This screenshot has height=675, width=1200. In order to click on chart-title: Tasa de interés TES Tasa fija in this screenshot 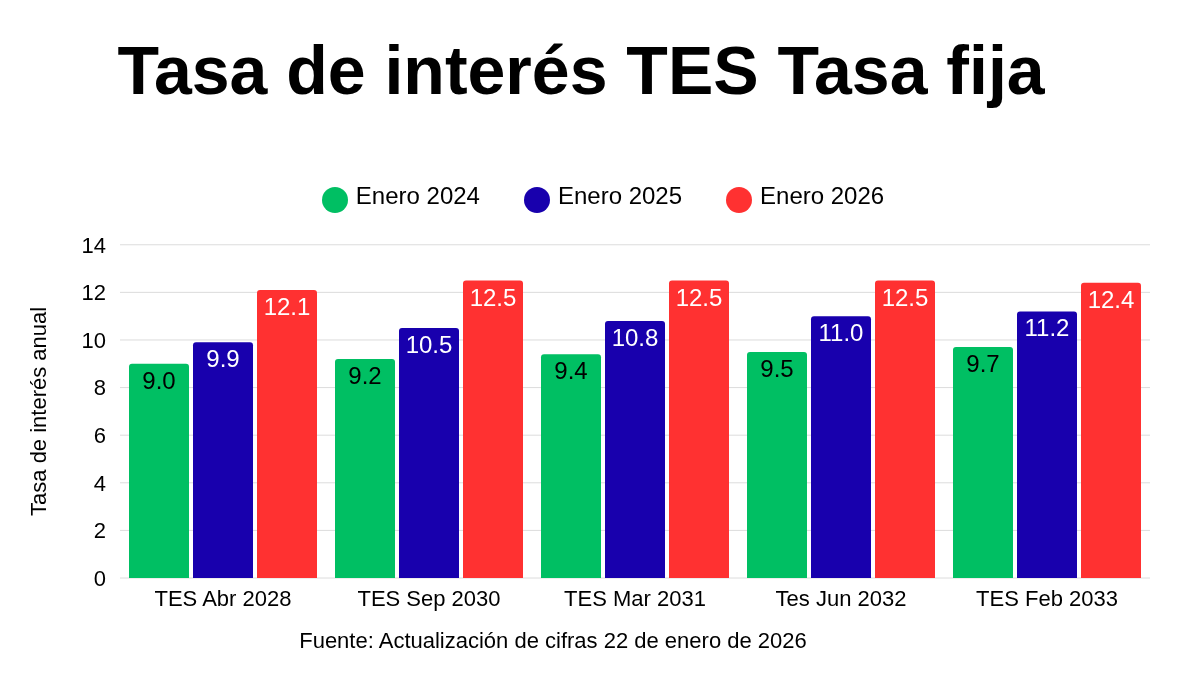, I will do `click(581, 70)`.